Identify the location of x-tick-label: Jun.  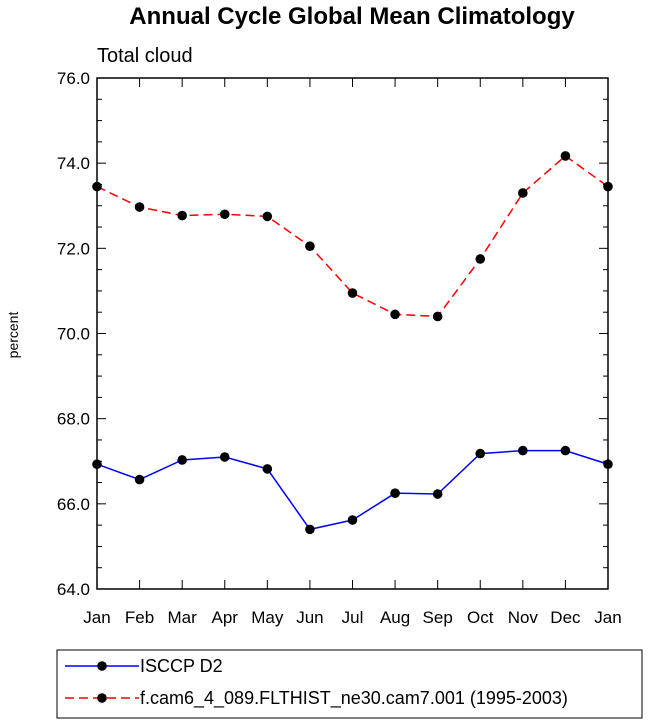
(309, 617).